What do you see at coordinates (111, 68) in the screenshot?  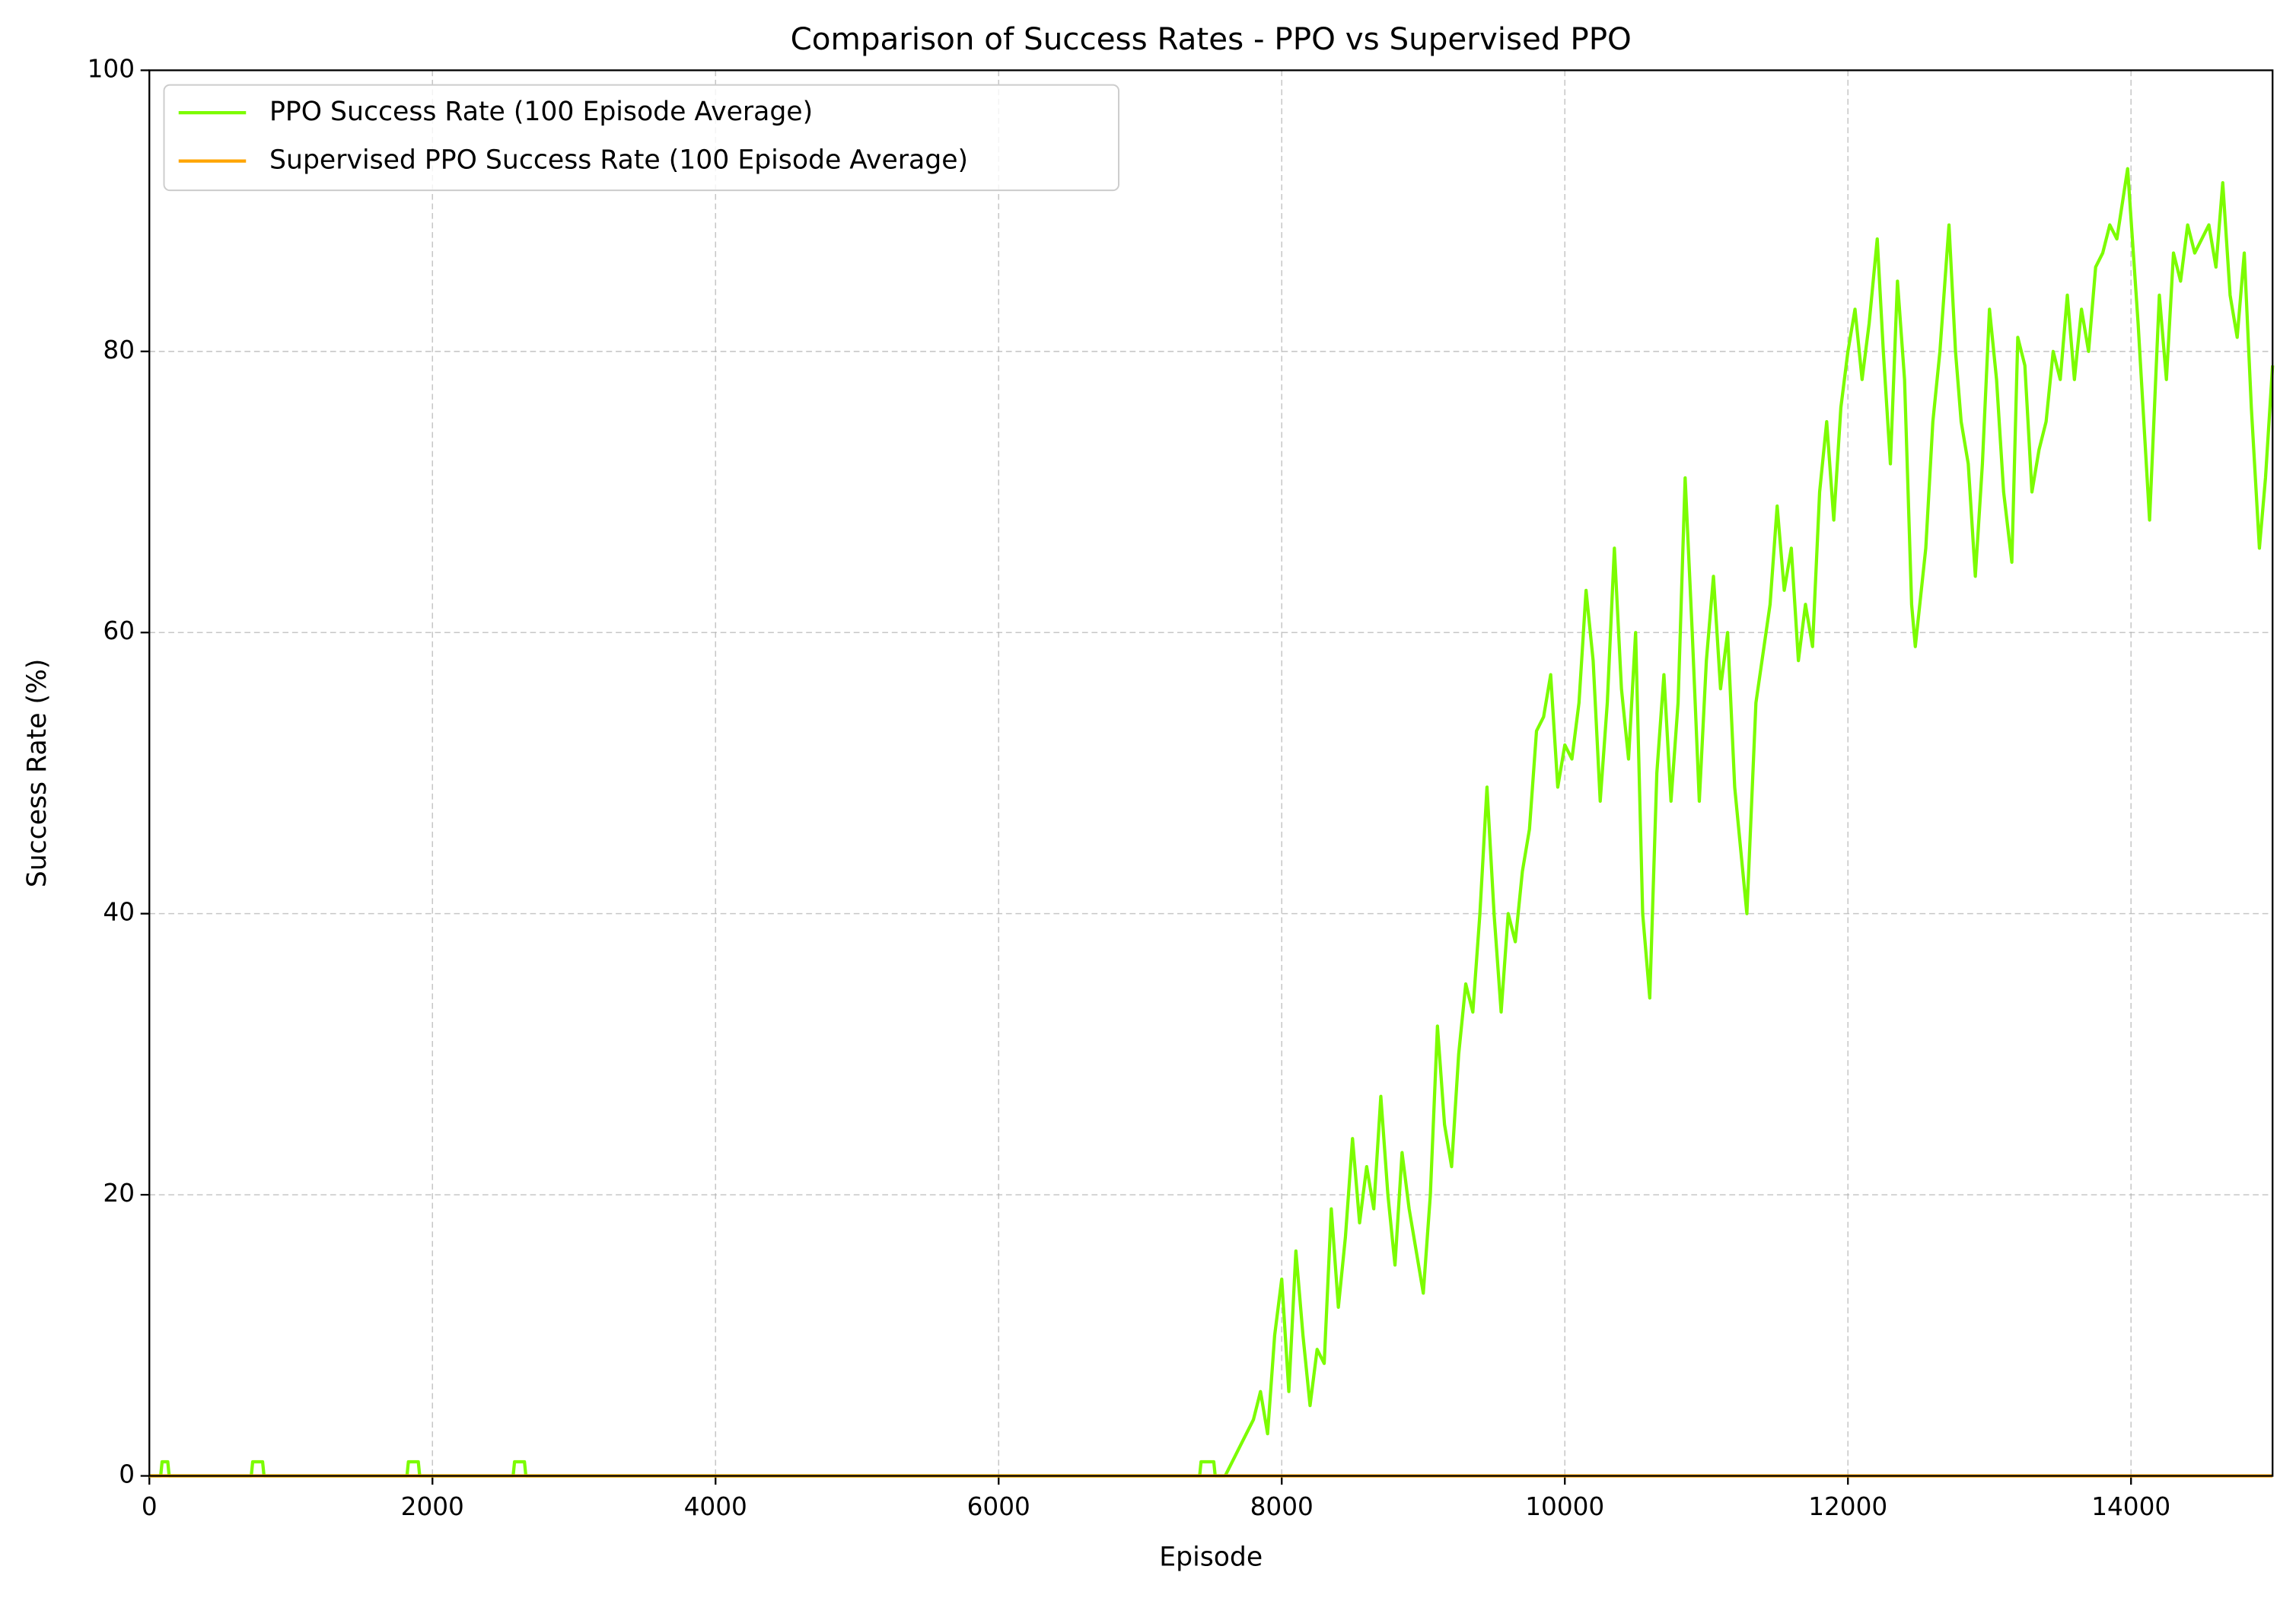 I see `y-tick-label: 100` at bounding box center [111, 68].